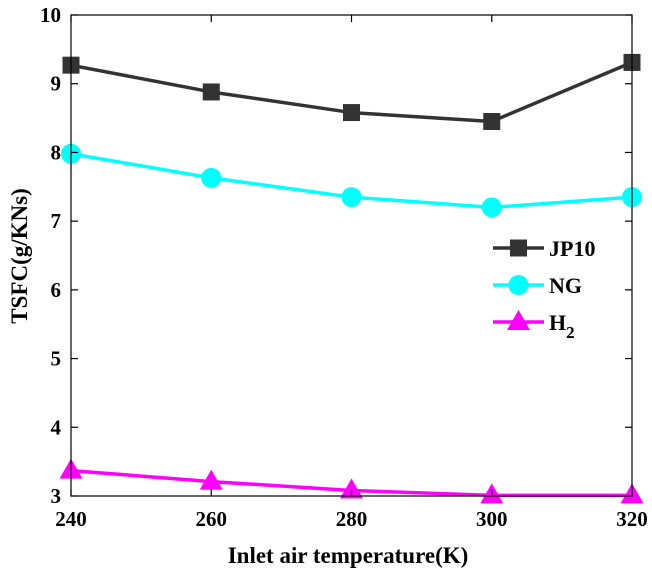 The height and width of the screenshot is (577, 652). Describe the element at coordinates (56, 496) in the screenshot. I see `y-tick-label: 3` at that location.